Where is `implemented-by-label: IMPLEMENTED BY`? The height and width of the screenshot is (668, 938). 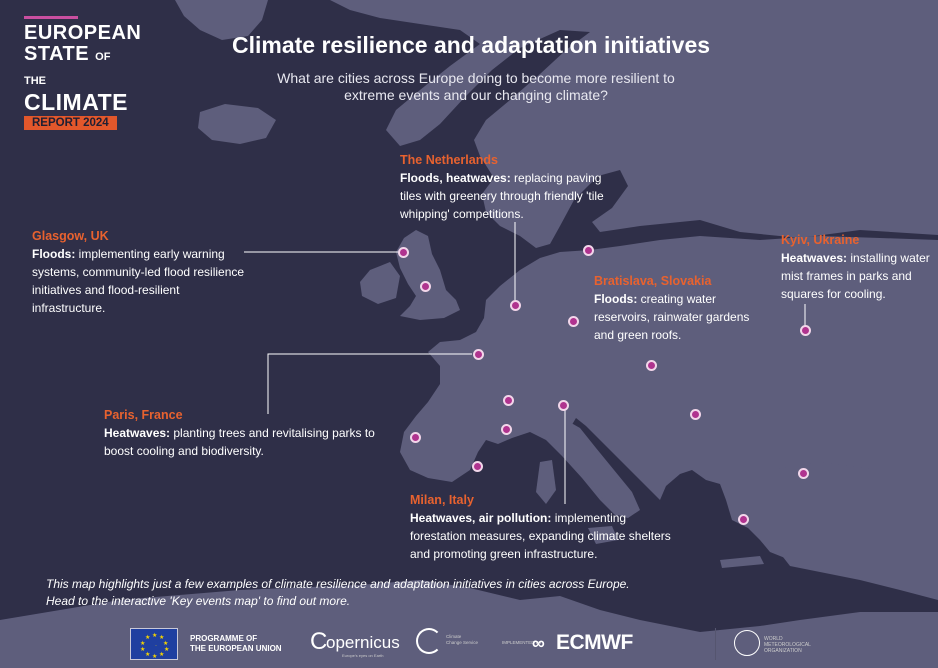 implemented-by-label: IMPLEMENTED BY is located at coordinates (522, 642).